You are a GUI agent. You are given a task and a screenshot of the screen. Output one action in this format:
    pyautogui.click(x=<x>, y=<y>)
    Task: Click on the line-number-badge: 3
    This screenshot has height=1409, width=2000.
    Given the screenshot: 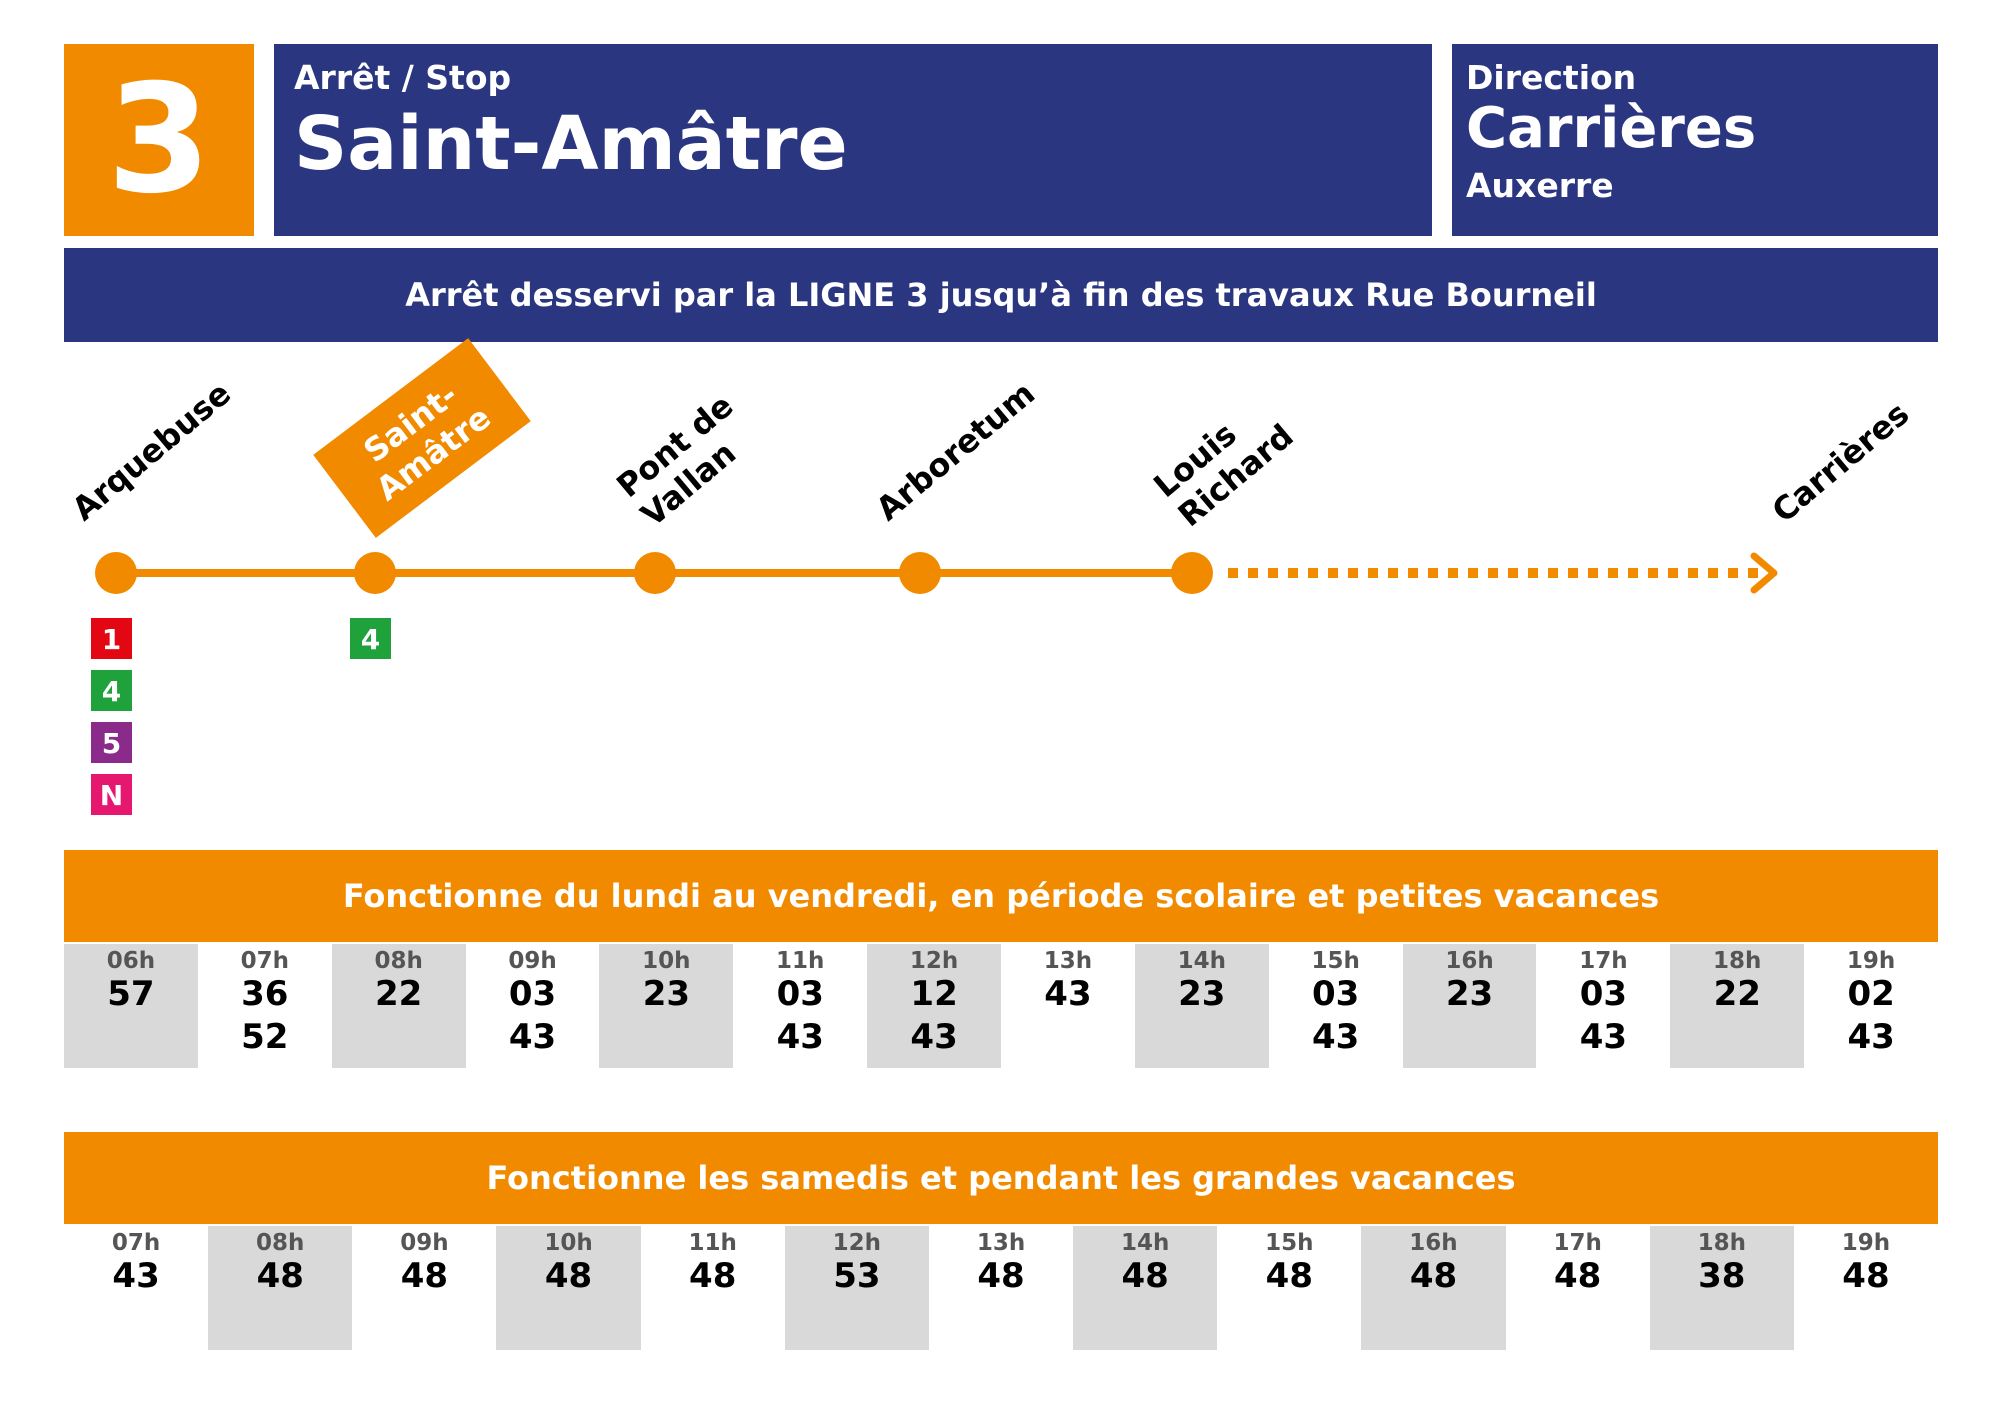 What is the action you would take?
    pyautogui.click(x=159, y=140)
    